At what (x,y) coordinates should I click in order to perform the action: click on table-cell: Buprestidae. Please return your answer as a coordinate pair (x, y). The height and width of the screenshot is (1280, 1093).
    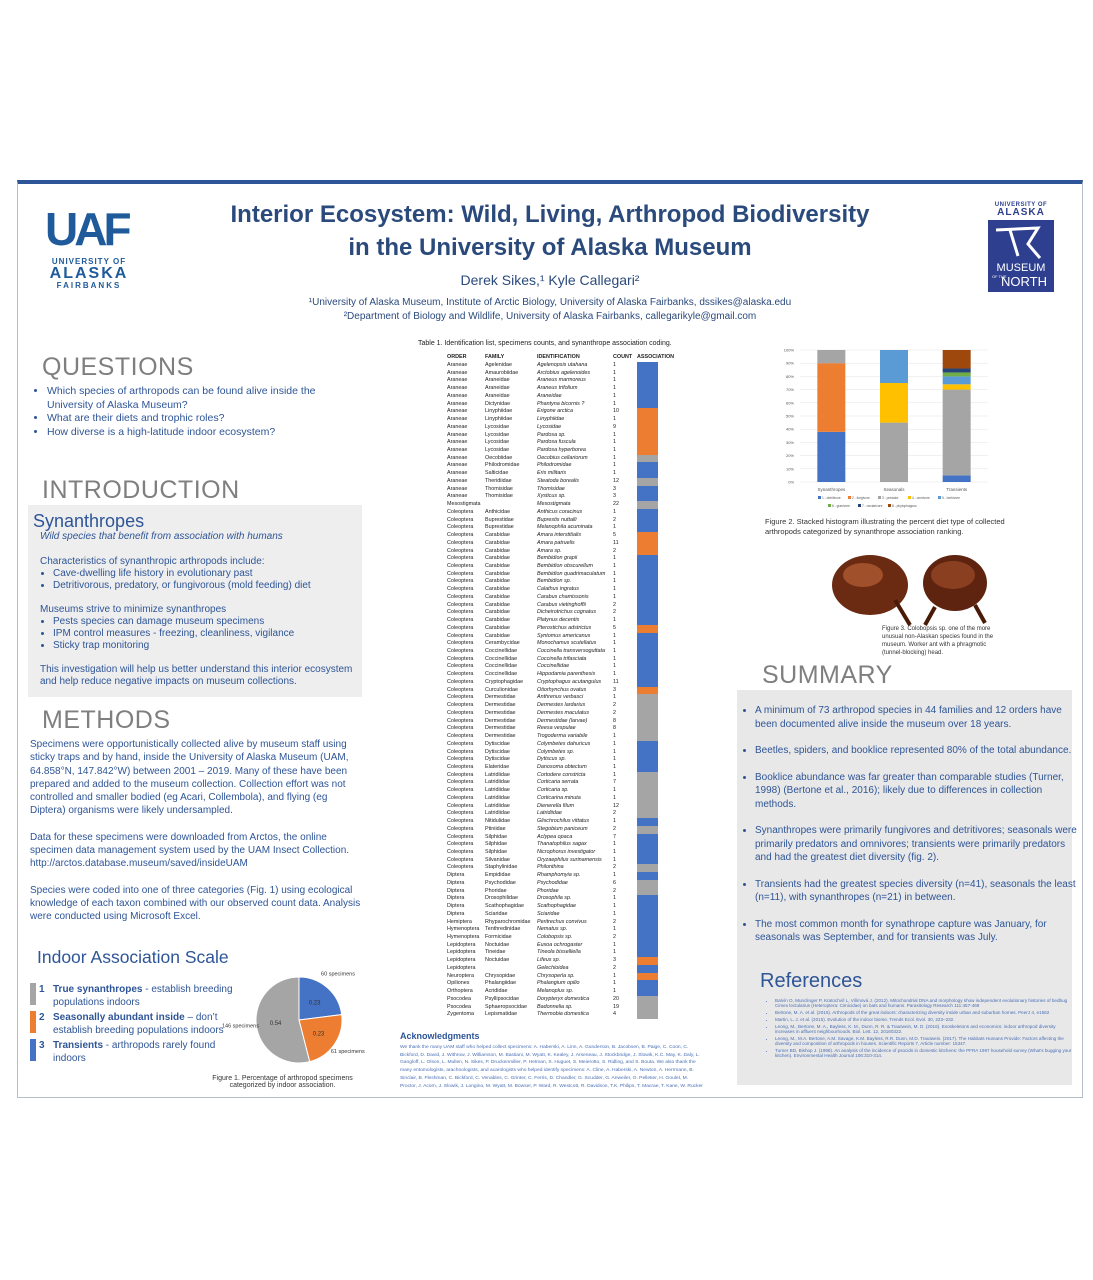
    Looking at the image, I should click on (499, 519).